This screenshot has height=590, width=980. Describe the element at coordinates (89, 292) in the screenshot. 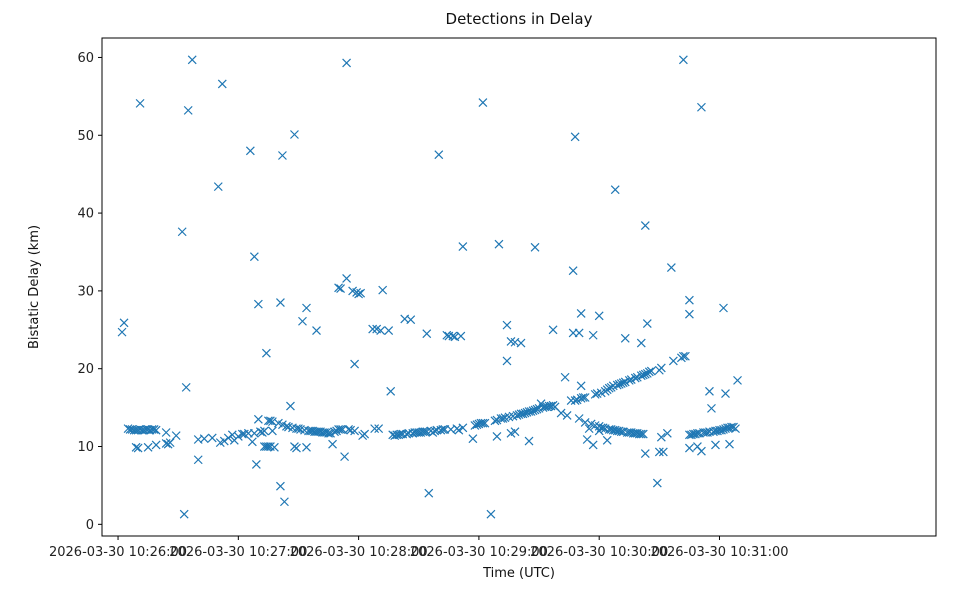

I see `y-axis: 0 10 20 30 40 50 60` at that location.